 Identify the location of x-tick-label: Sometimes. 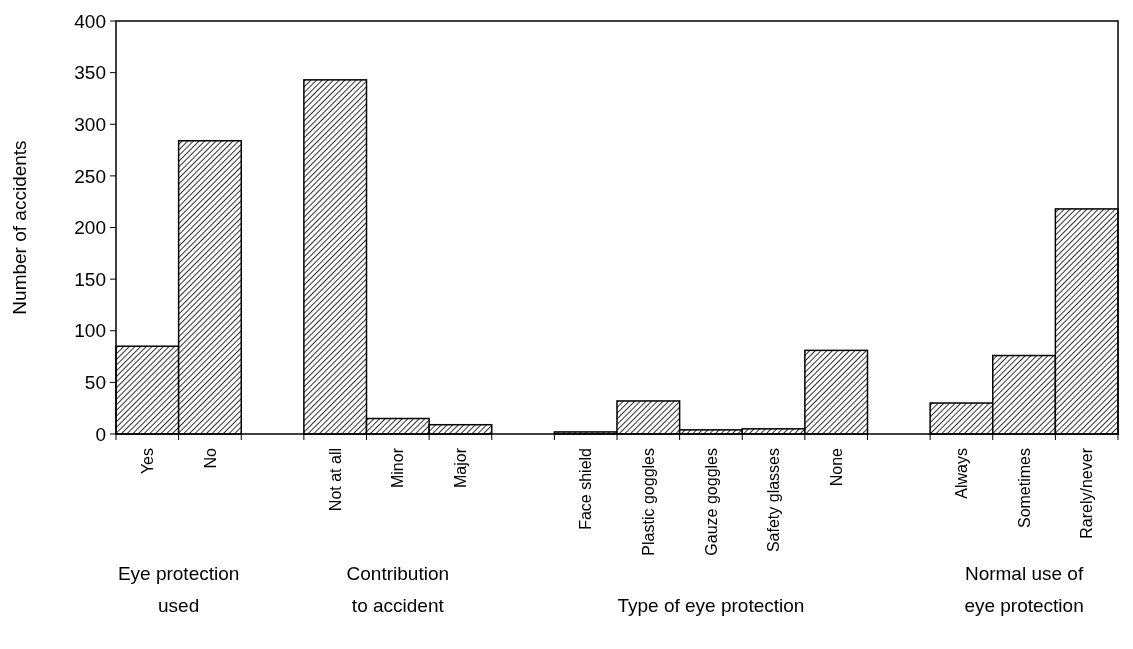
(1024, 488).